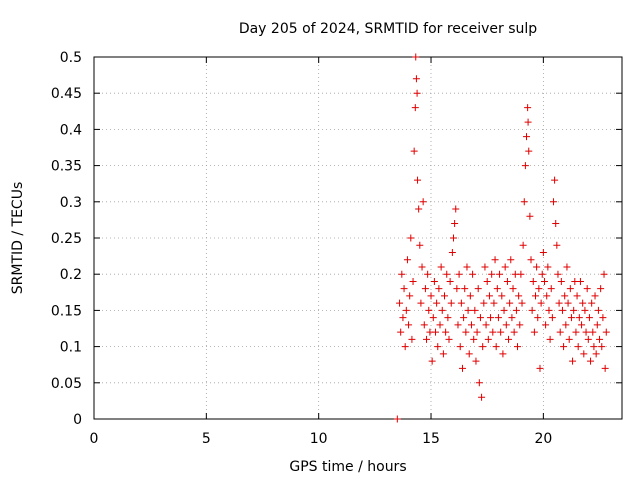  What do you see at coordinates (347, 467) in the screenshot?
I see `x-axis-label: GPS time / hours` at bounding box center [347, 467].